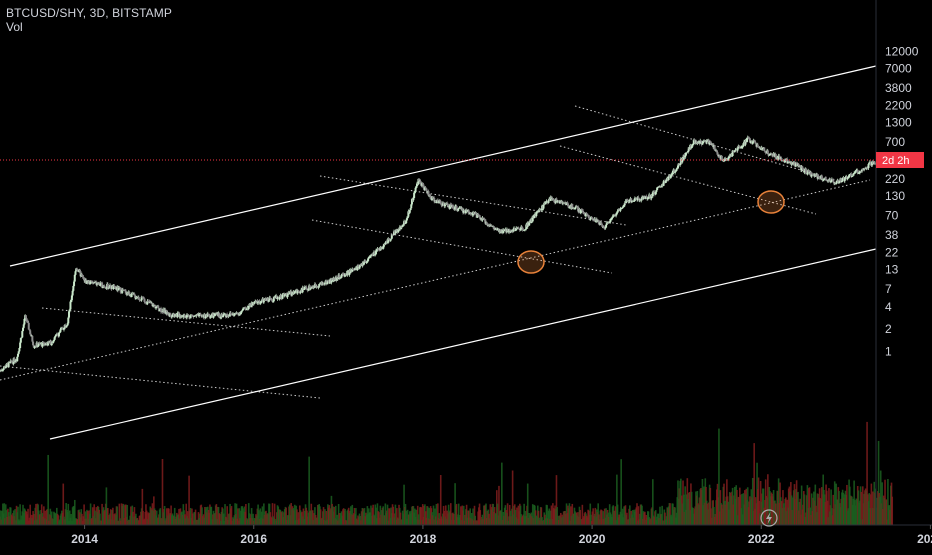  I want to click on circle-marker, so click(771, 202).